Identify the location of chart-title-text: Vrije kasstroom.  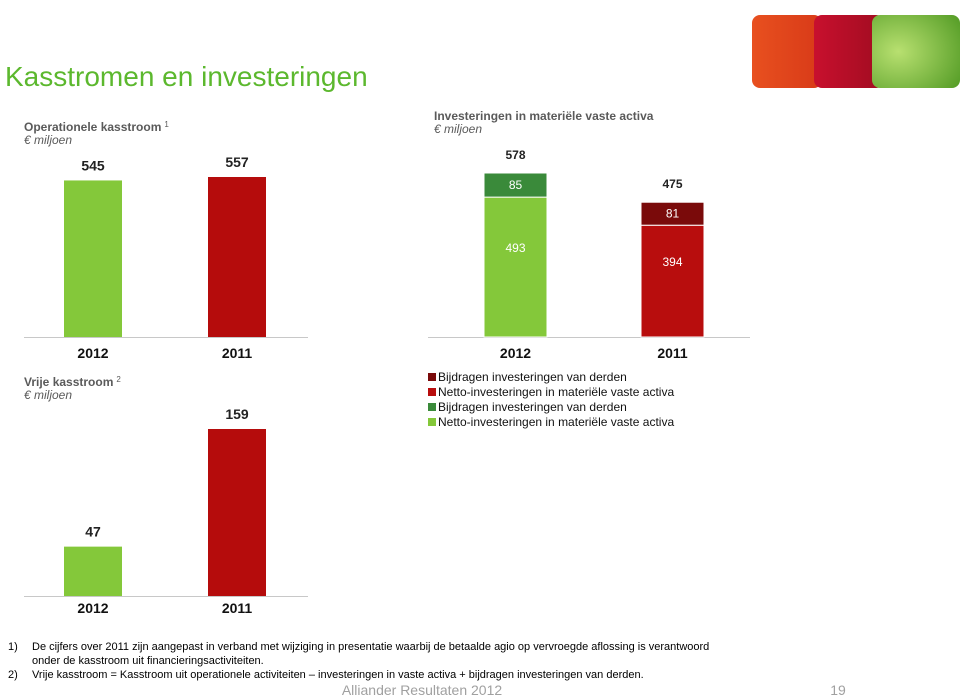
(68, 382).